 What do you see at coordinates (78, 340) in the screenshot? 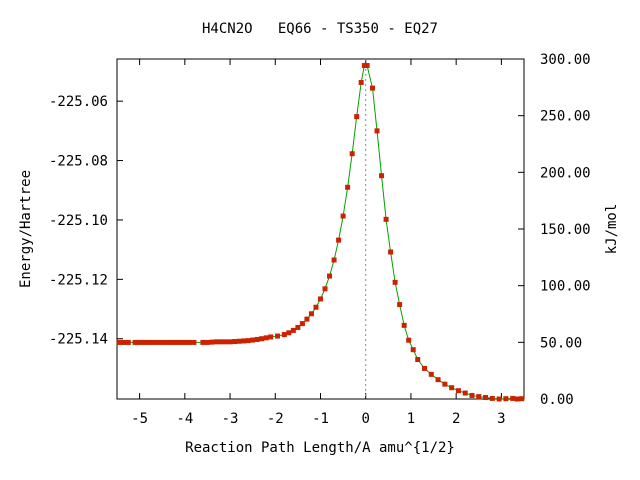
I see `y-tick-label: -225.14` at bounding box center [78, 340].